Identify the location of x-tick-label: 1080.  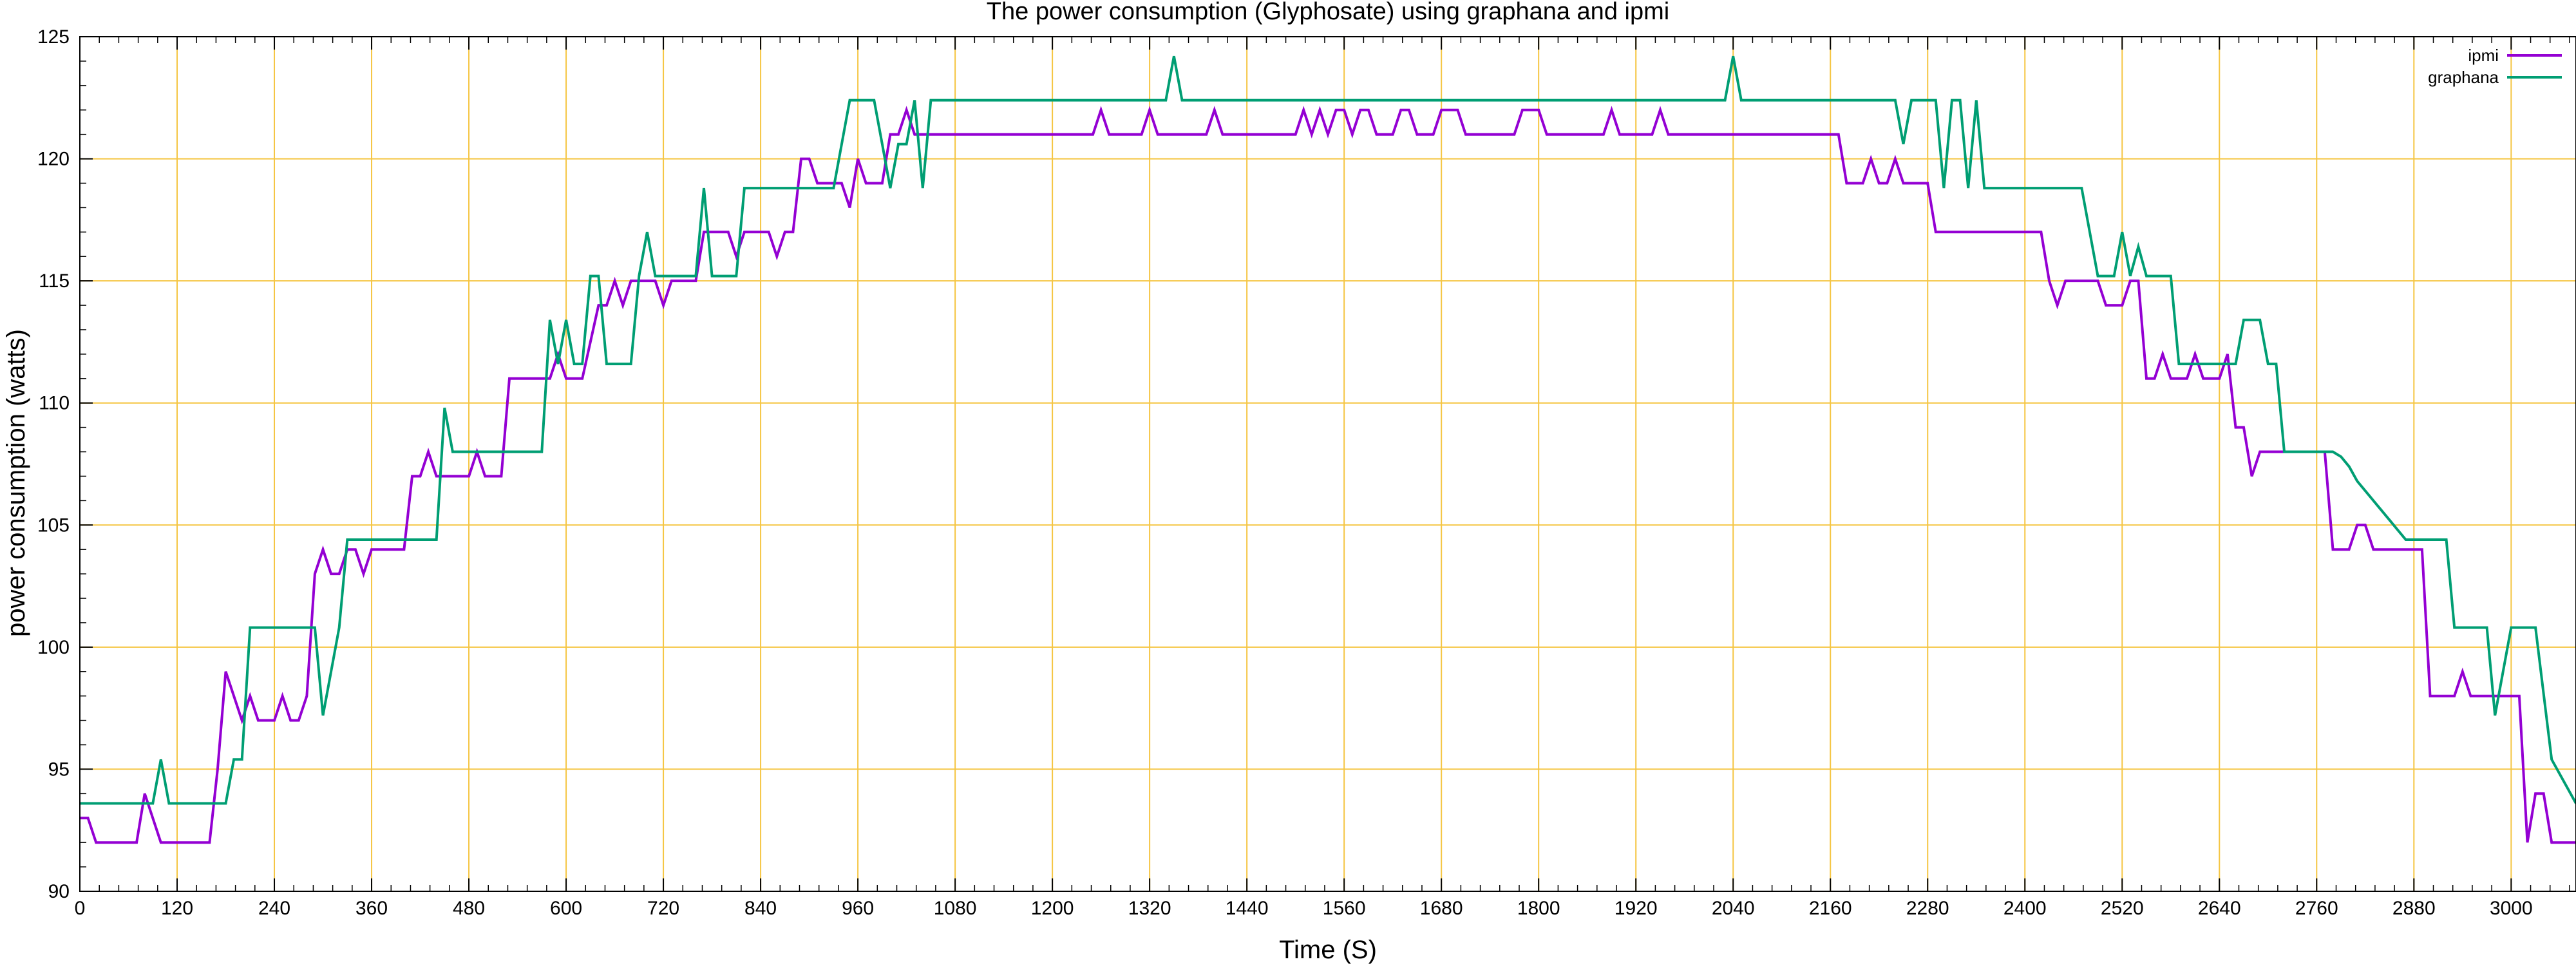
(955, 909).